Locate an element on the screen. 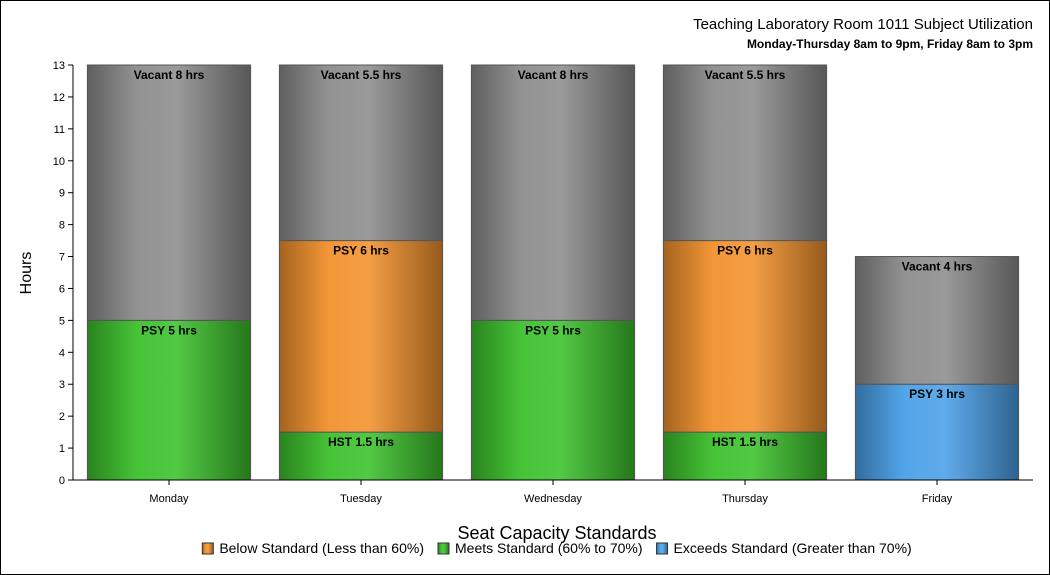 Image resolution: width=1050 pixels, height=575 pixels. bar-friday: PSY 3 hrs Vacant 4 hrs Friday is located at coordinates (937, 380).